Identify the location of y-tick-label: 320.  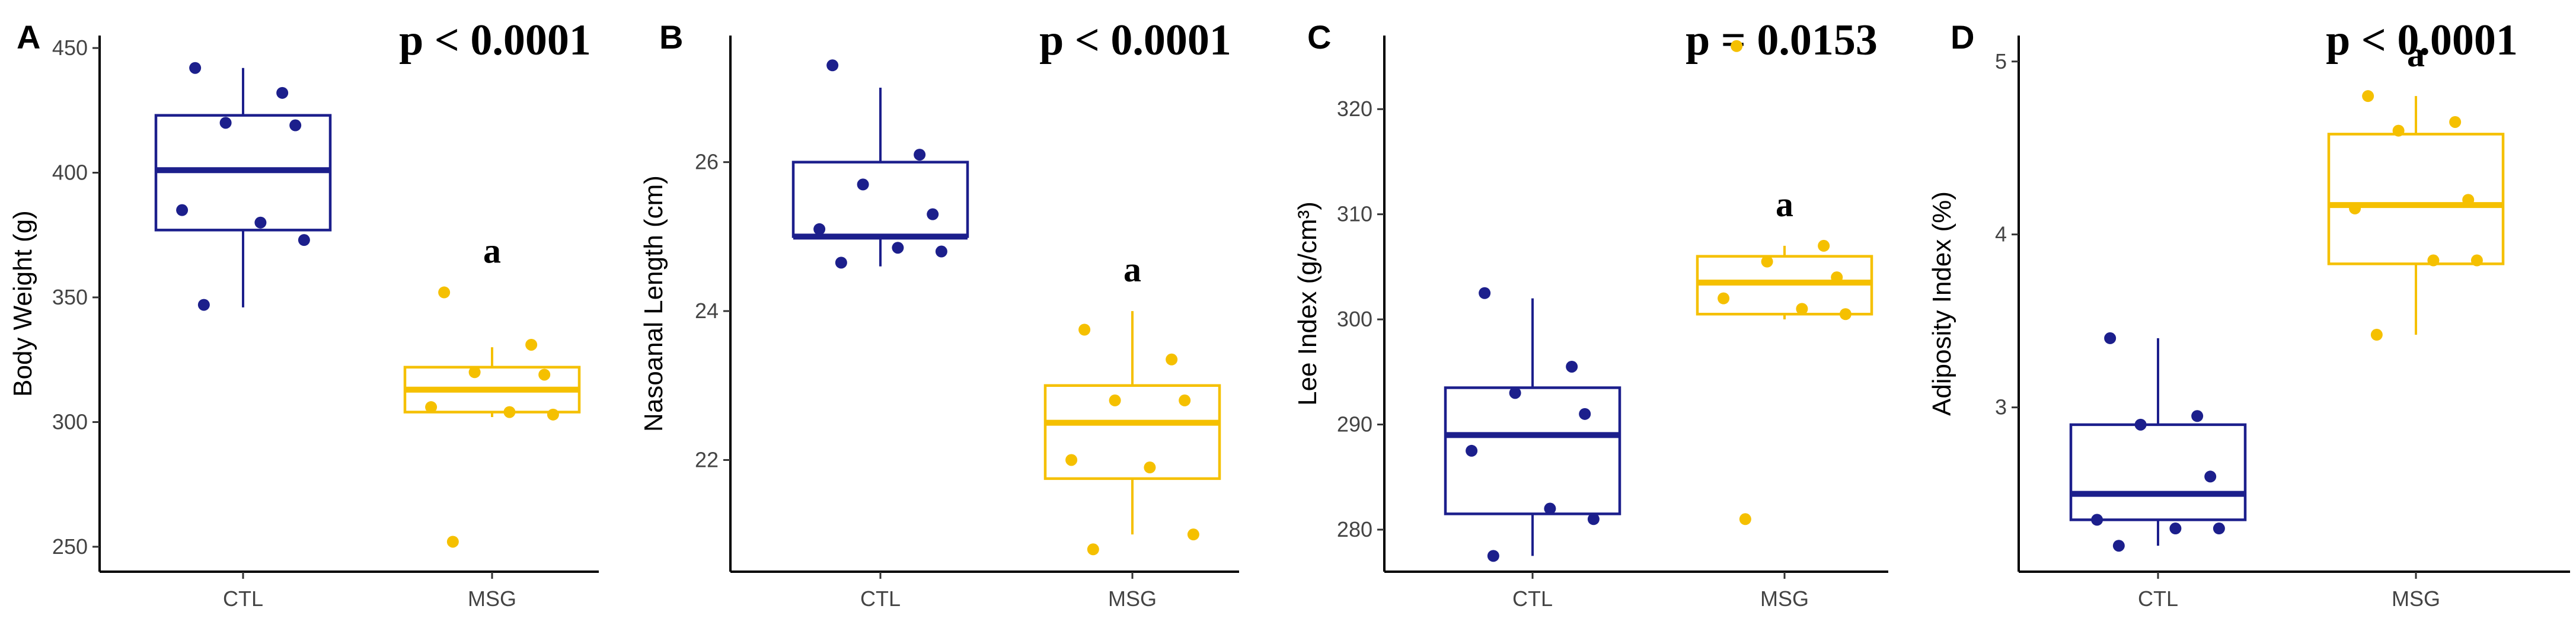
(1354, 109).